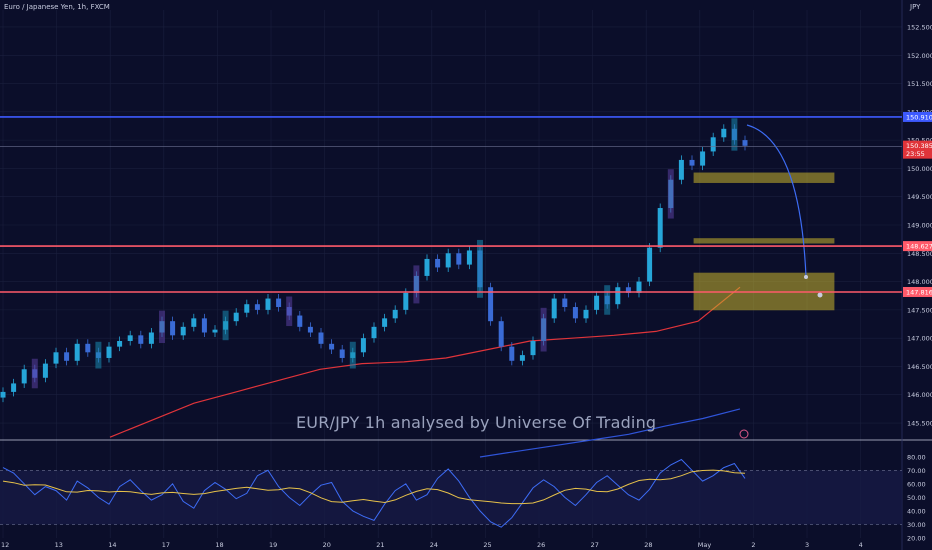 This screenshot has width=932, height=550. Describe the element at coordinates (753, 545) in the screenshot. I see `time-tick-label: 2` at that location.